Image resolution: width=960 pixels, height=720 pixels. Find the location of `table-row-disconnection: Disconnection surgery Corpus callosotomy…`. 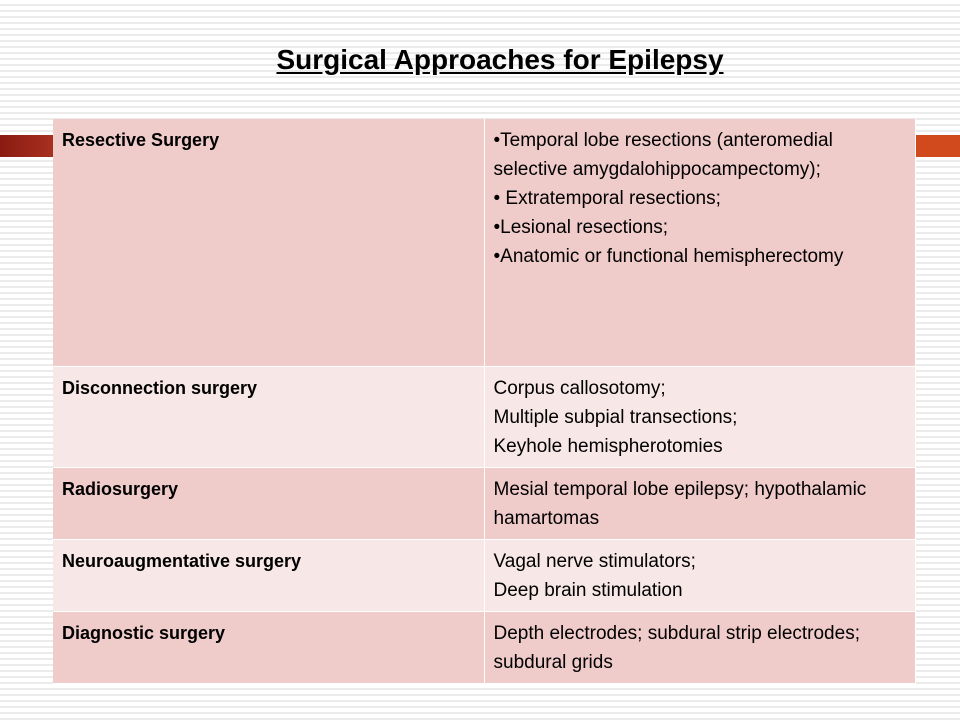

table-row-disconnection: Disconnection surgery Corpus callosotomy… is located at coordinates (484, 417).